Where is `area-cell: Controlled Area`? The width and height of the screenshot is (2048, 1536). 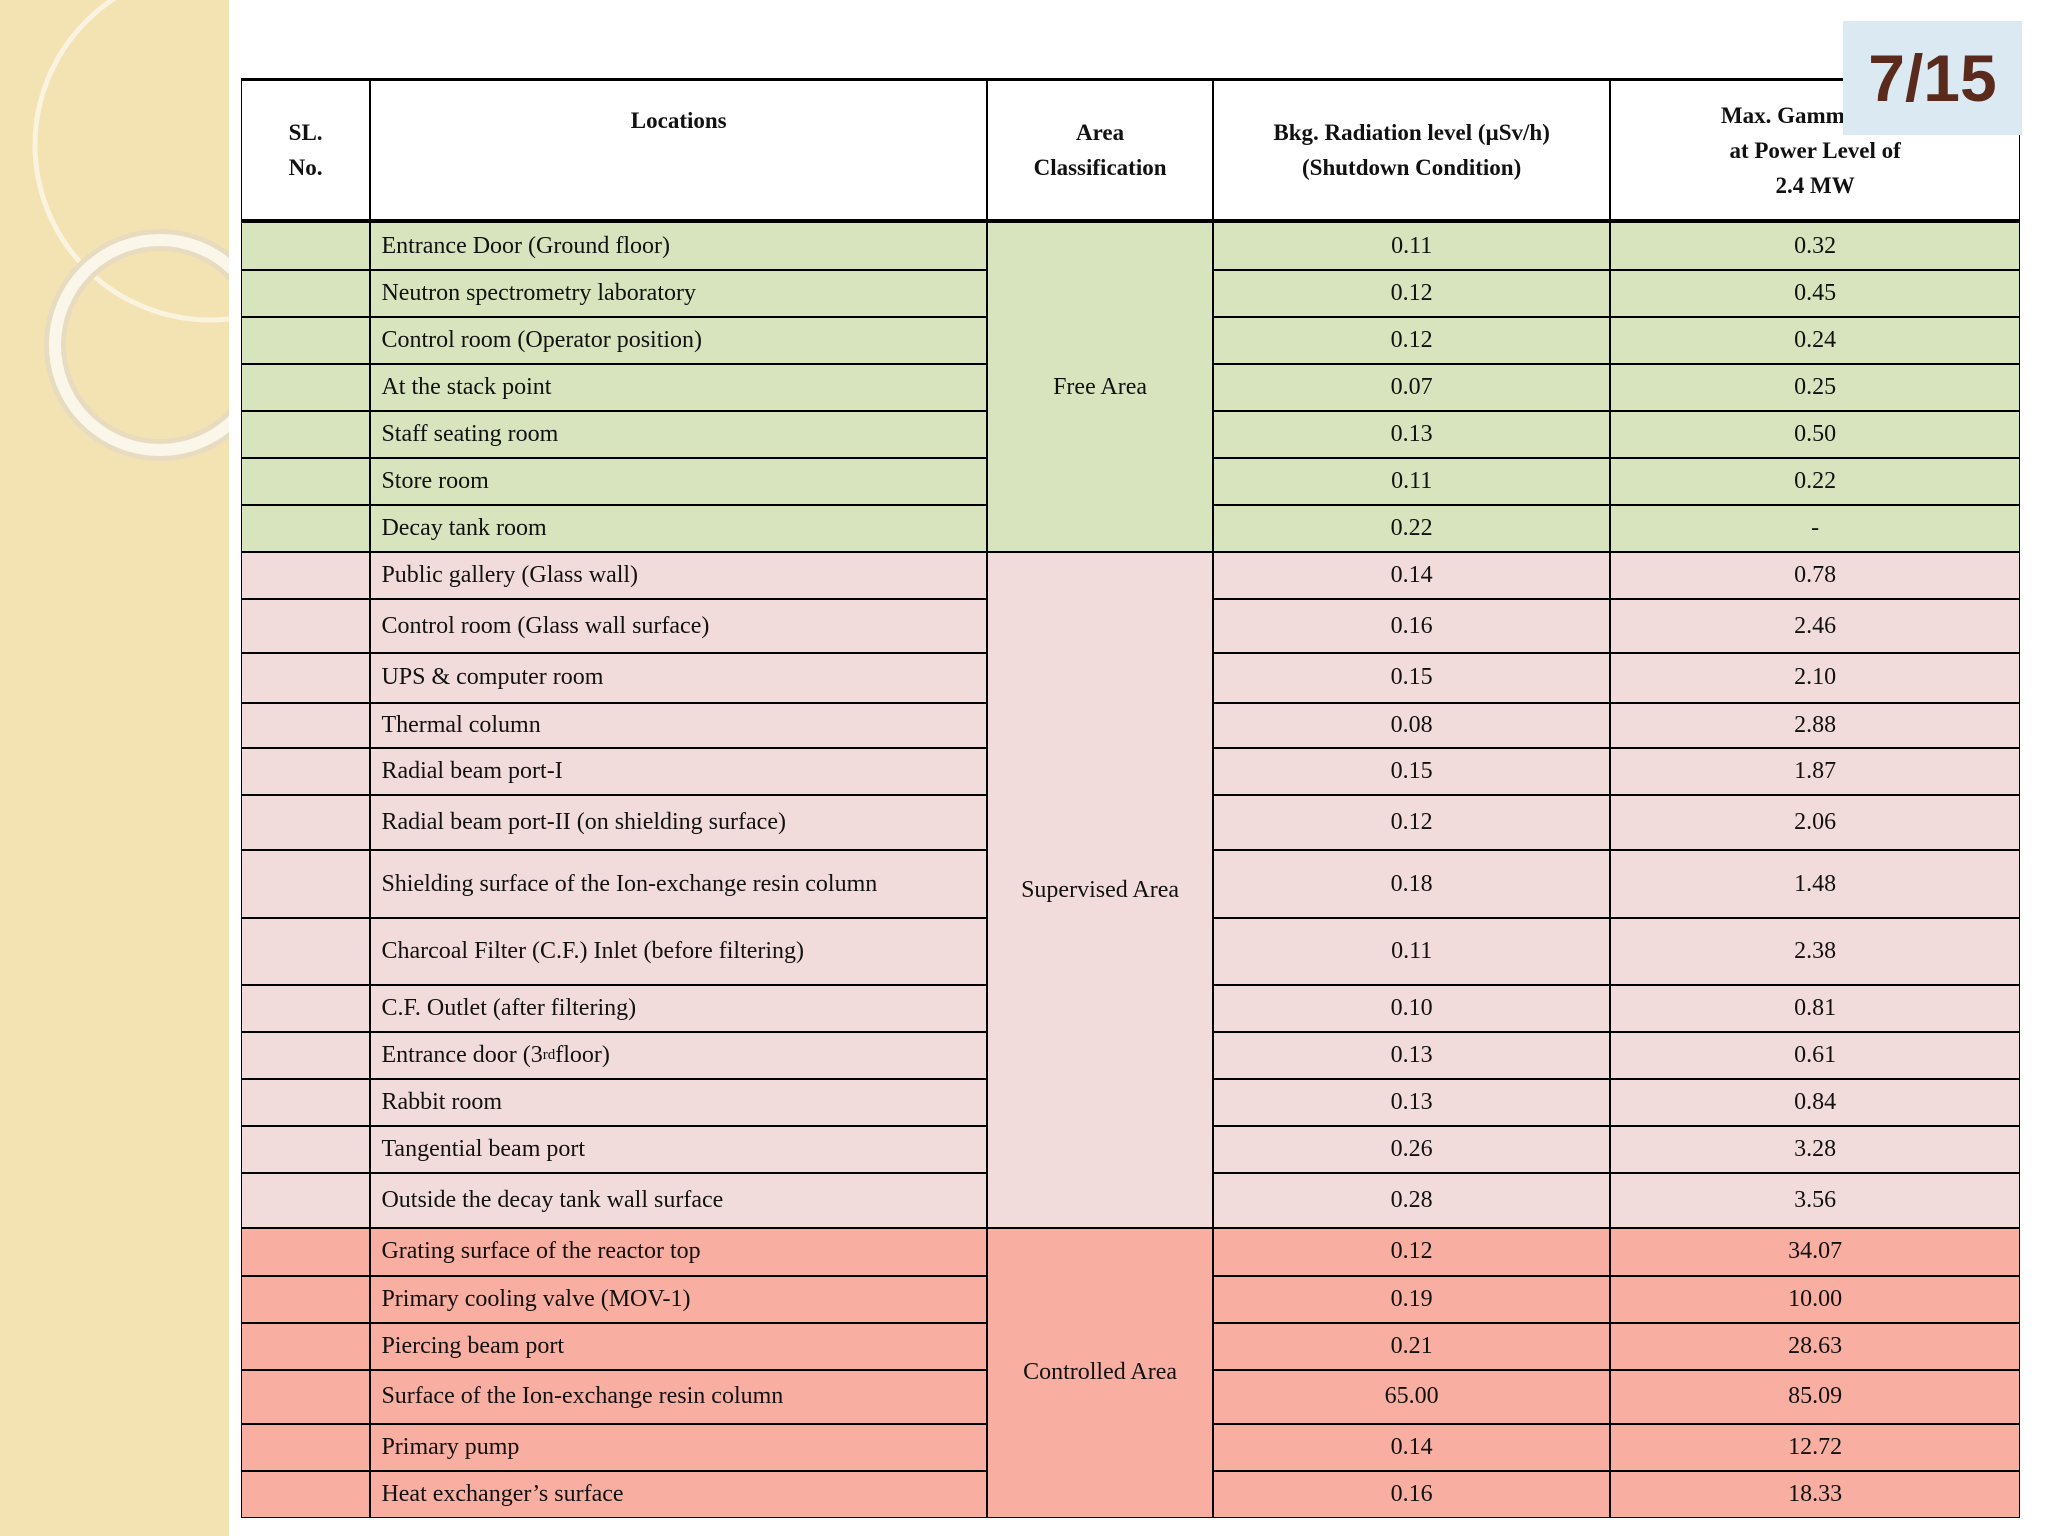
area-cell: Controlled Area is located at coordinates (1100, 1372).